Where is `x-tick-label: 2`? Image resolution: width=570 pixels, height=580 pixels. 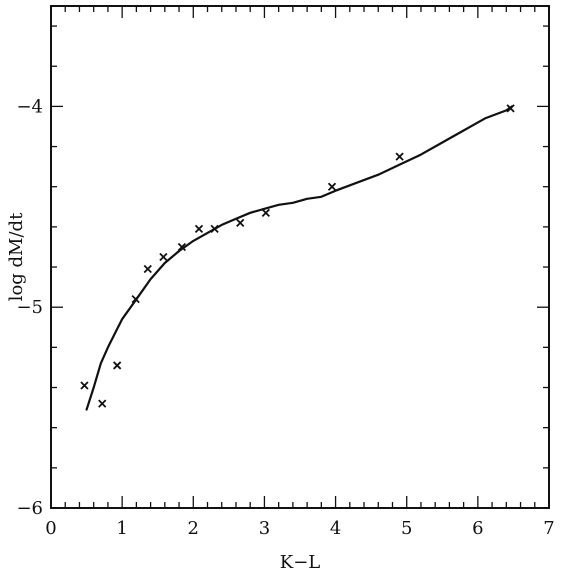 x-tick-label: 2 is located at coordinates (193, 528).